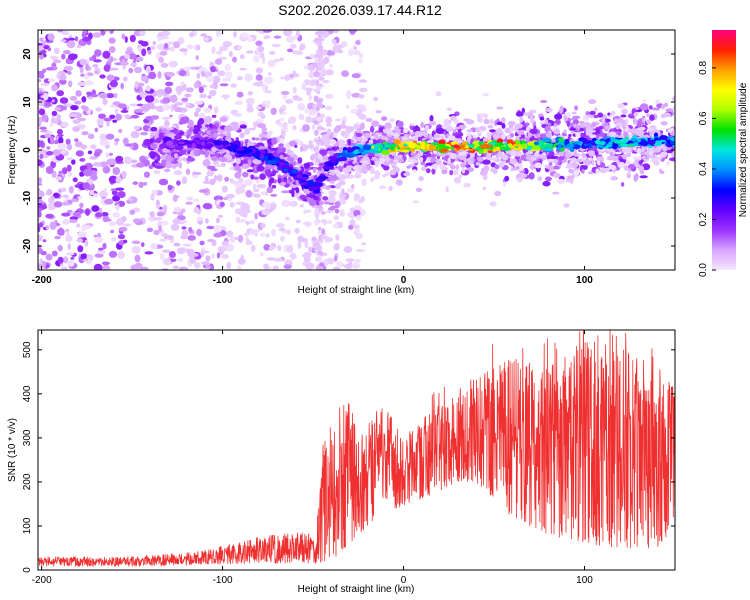 The height and width of the screenshot is (600, 750). Describe the element at coordinates (707, 169) in the screenshot. I see `colorbar-ticks: 0.00.20.40.60.8` at that location.